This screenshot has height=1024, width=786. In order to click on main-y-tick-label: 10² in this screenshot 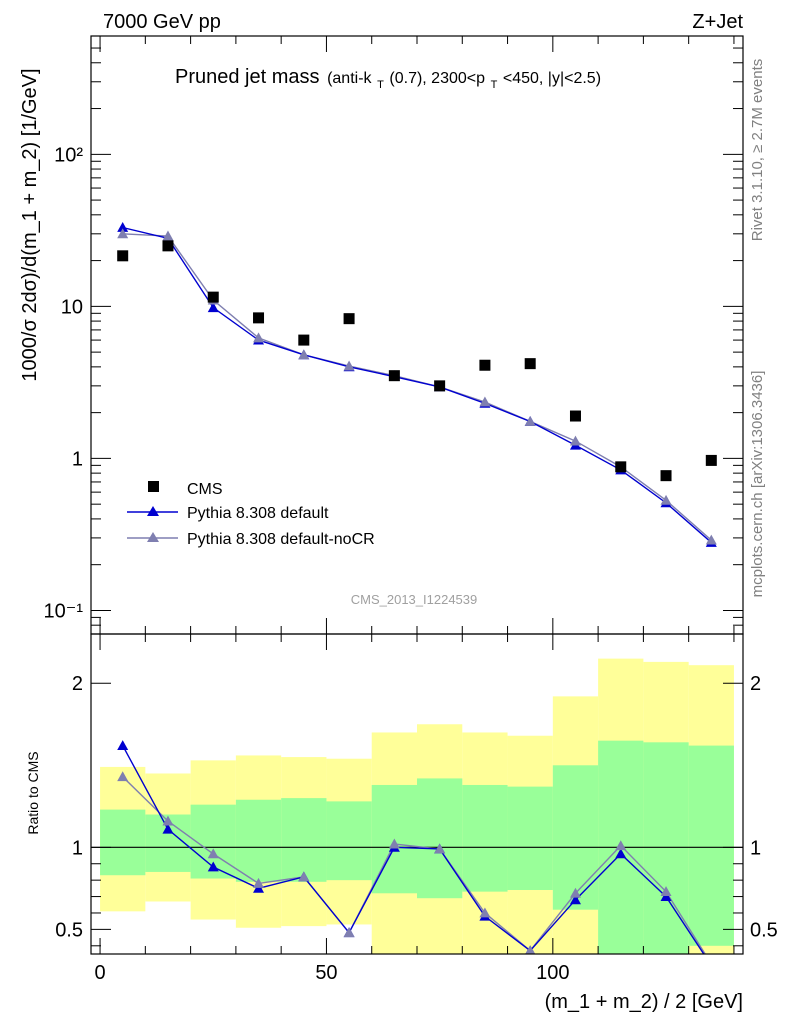, I will do `click(68, 155)`.